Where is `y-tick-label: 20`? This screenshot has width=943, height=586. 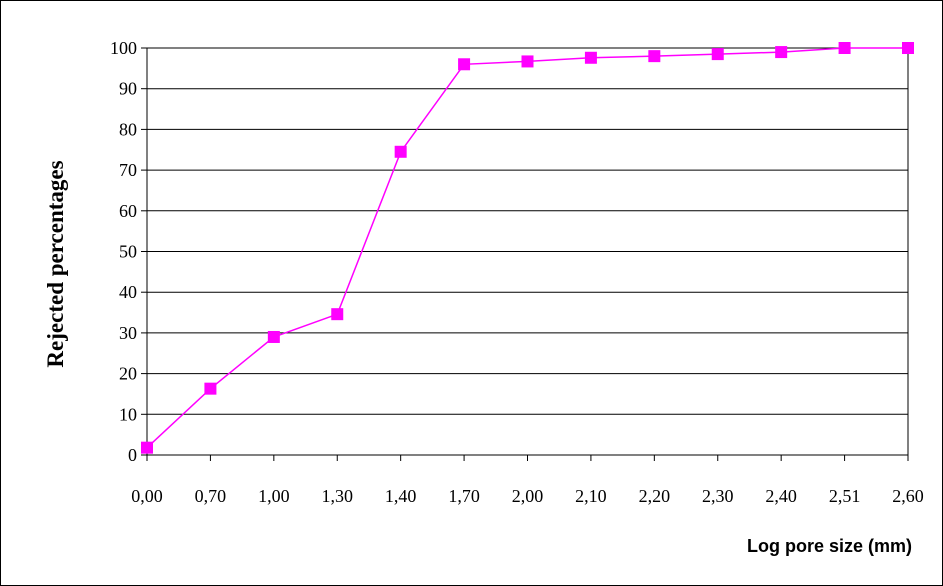
y-tick-label: 20 is located at coordinates (128, 374).